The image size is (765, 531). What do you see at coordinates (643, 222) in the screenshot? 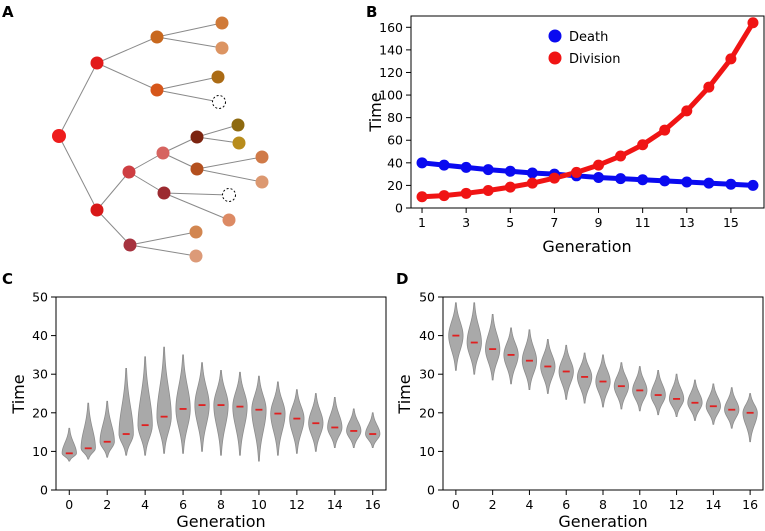
I see `x-tick-label: 11` at bounding box center [643, 222].